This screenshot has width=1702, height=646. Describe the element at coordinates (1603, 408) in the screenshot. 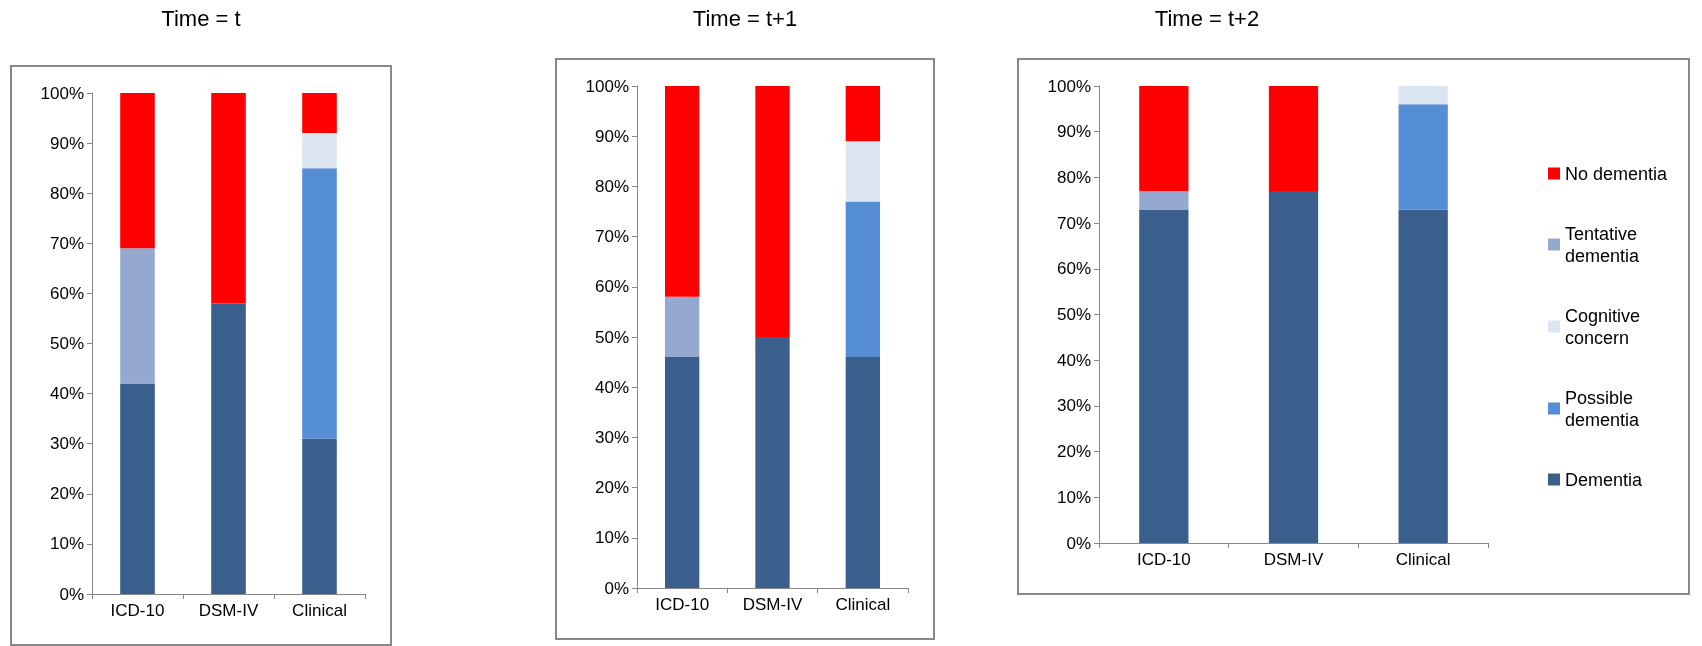

I see `legend-label: Possible dementia` at that location.